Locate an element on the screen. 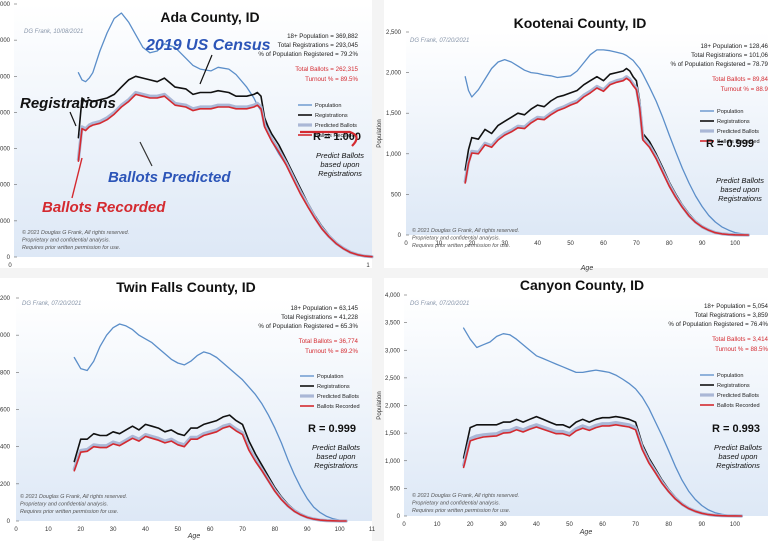 Image resolution: width=768 pixels, height=546 pixels. x-tick-label: 90 is located at coordinates (701, 525).